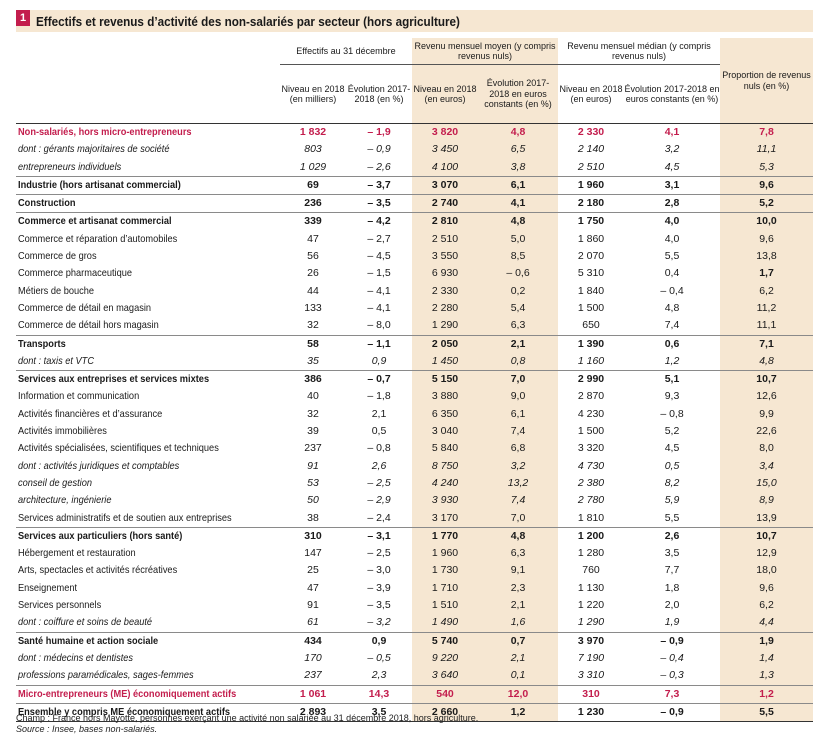 The height and width of the screenshot is (746, 817). Describe the element at coordinates (148, 414) in the screenshot. I see `row-label: Activités financières et d’assurance` at that location.